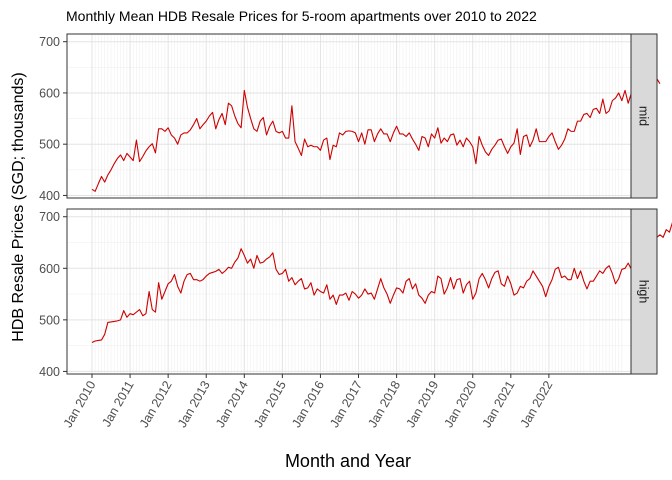 The image size is (672, 480). What do you see at coordinates (348, 461) in the screenshot?
I see `x-axis-title: Month and Year` at bounding box center [348, 461].